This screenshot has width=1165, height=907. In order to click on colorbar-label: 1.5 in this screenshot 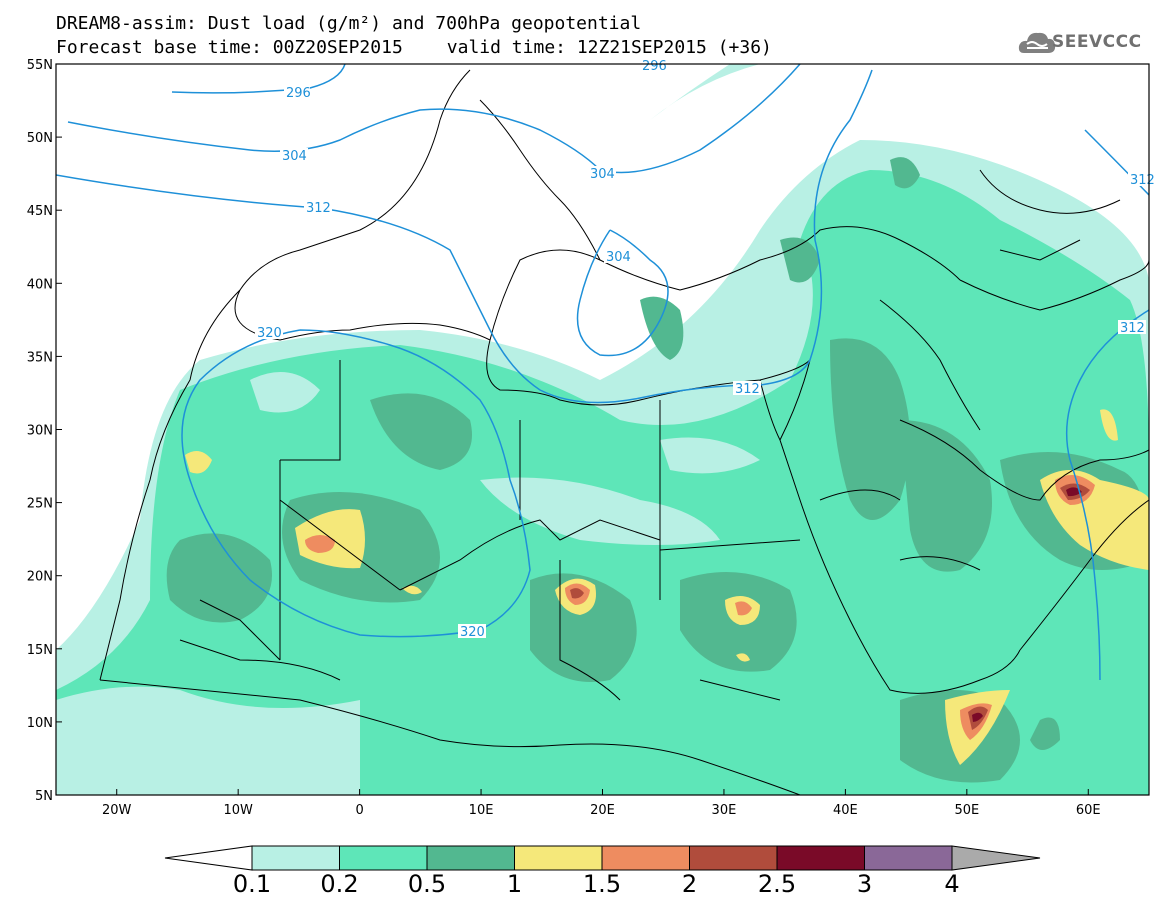, I will do `click(602, 884)`.